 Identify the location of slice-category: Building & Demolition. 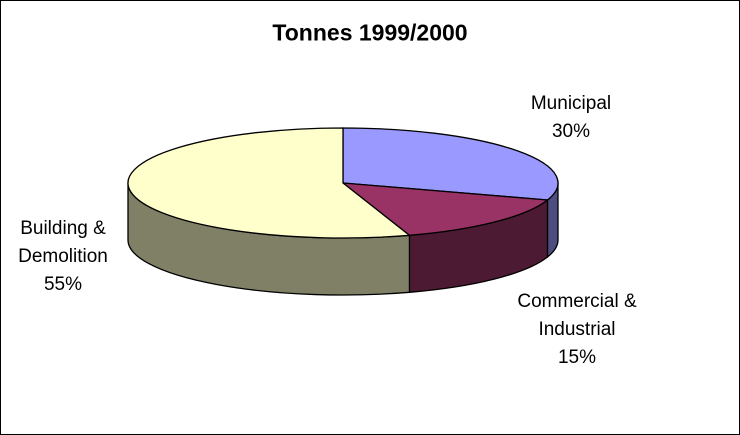
(63, 242).